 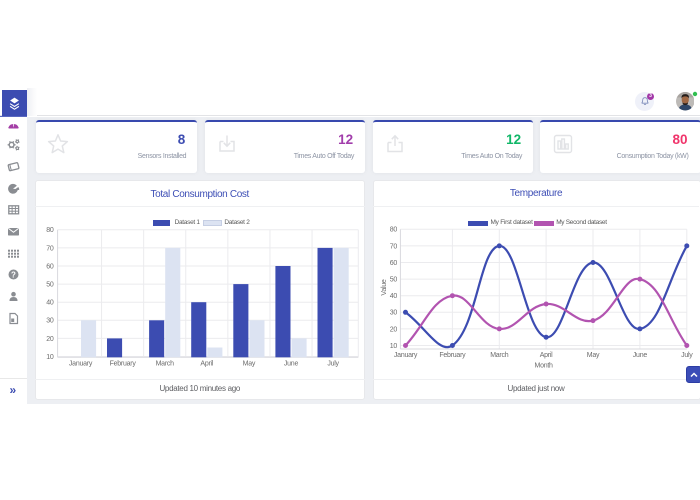 What do you see at coordinates (384, 287) in the screenshot?
I see `svg-text: Value` at bounding box center [384, 287].